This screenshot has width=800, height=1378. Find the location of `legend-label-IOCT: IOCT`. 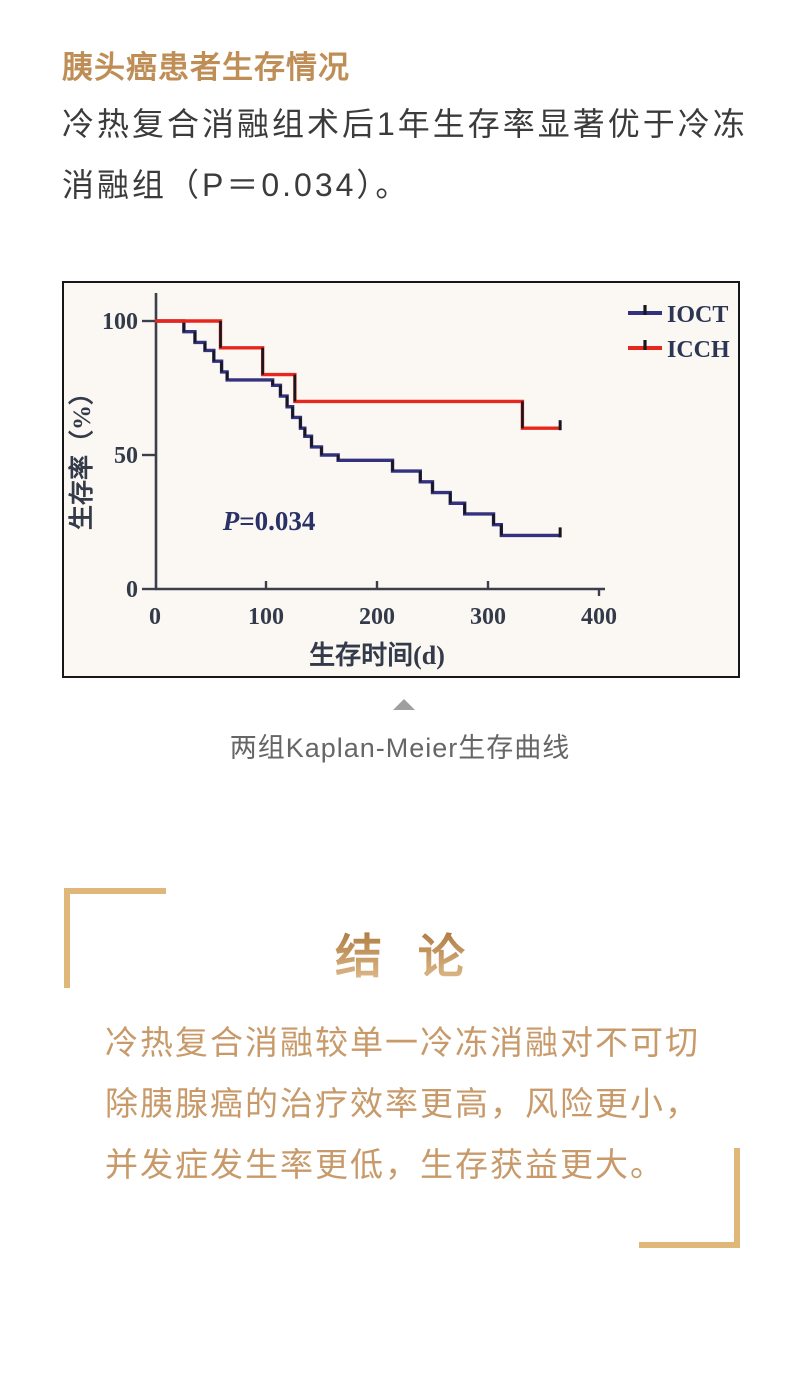

legend-label-IOCT: IOCT is located at coordinates (697, 315).